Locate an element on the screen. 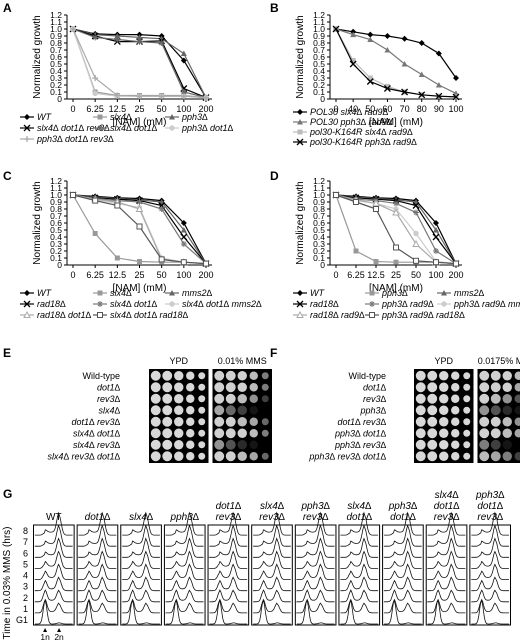 The width and height of the screenshot is (520, 641). y-tick-label: 0.1 is located at coordinates (319, 92).